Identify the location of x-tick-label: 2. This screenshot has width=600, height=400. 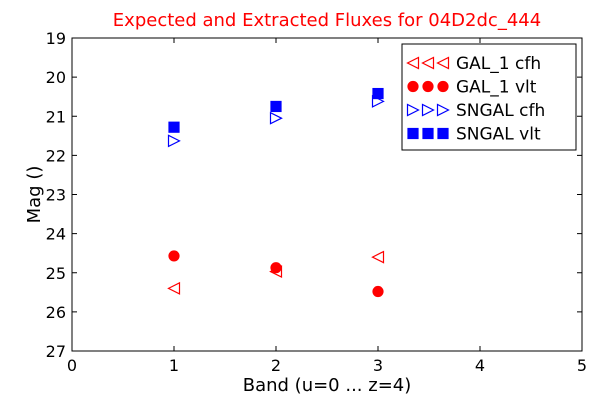
(276, 365).